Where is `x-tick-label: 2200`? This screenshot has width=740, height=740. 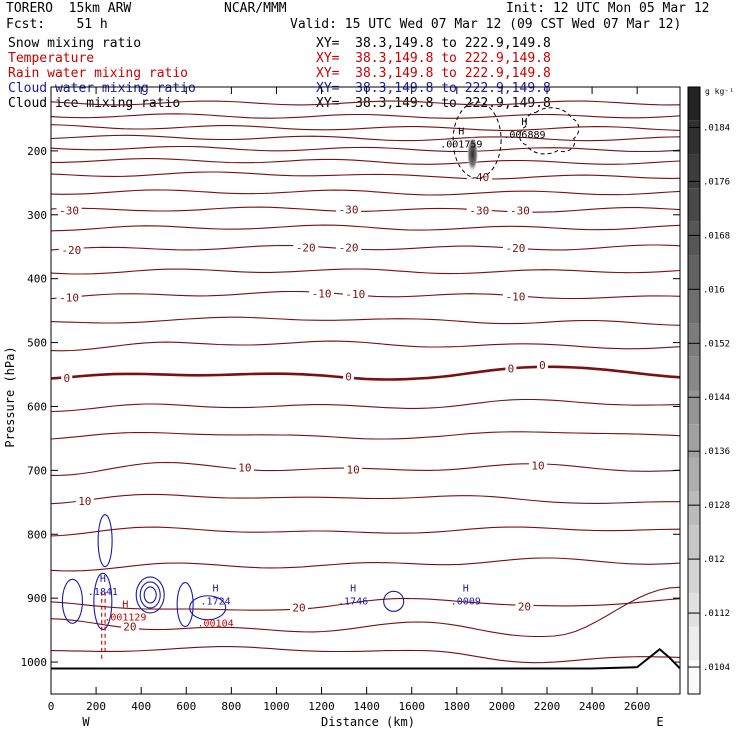
x-tick-label: 2200 is located at coordinates (547, 706).